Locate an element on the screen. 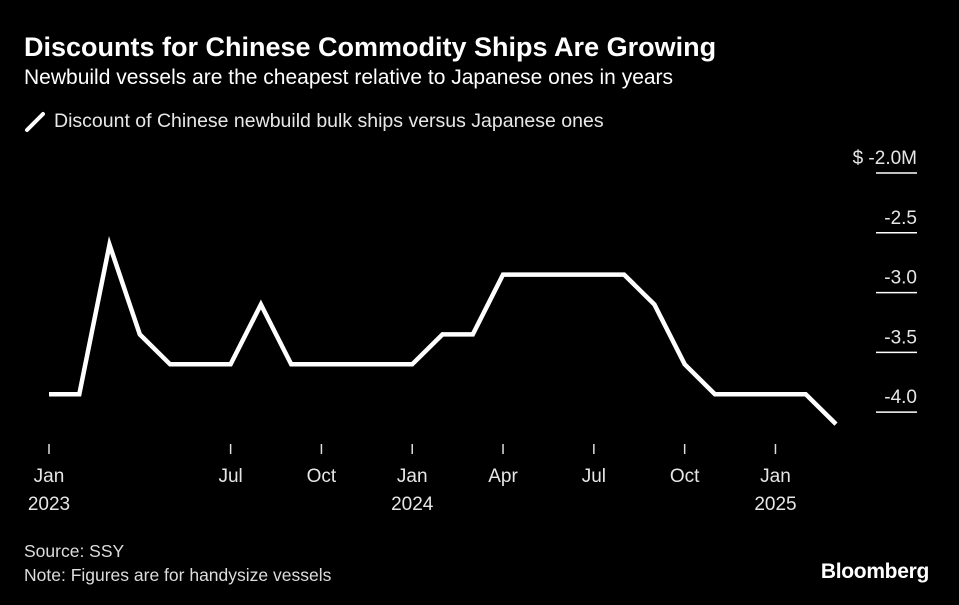  y-tick-label: -3.0 is located at coordinates (900, 278).